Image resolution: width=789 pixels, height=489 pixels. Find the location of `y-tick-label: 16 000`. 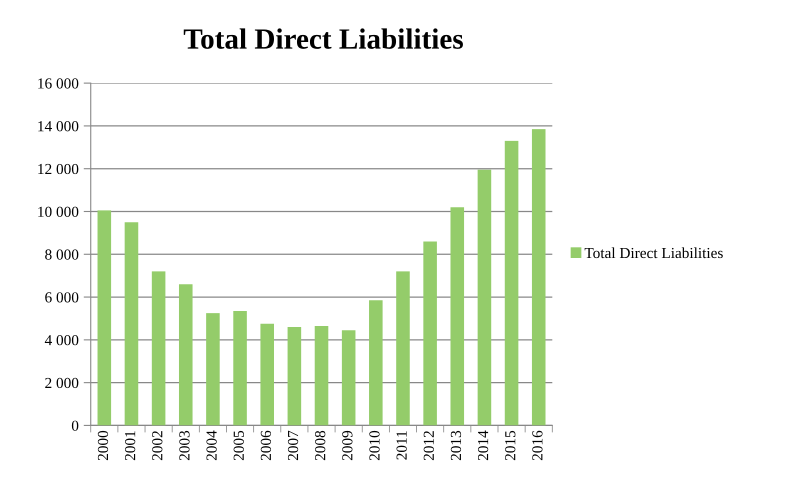

y-tick-label: 16 000 is located at coordinates (58, 83).